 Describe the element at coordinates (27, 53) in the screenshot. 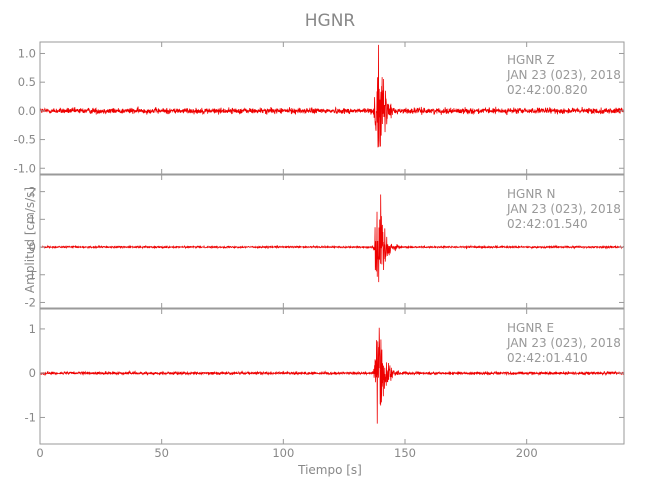

I see `y-tick-label: 1.0` at that location.